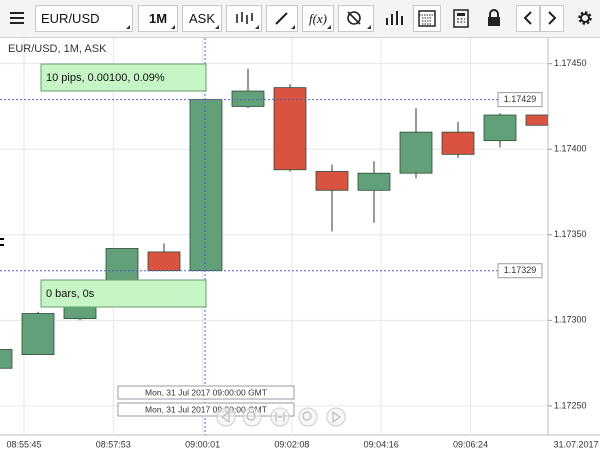  I want to click on calendar-button, so click(427, 18).